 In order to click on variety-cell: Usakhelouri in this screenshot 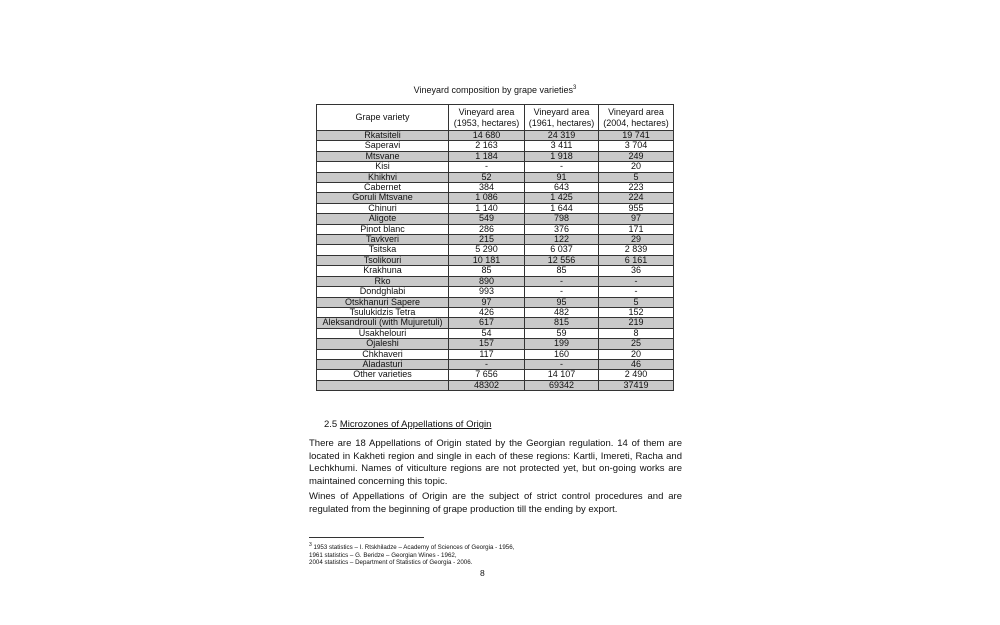, I will do `click(382, 333)`.